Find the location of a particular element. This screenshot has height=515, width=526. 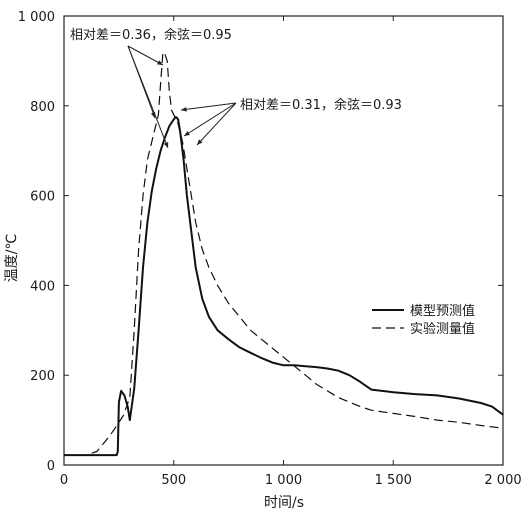

x-tick-label: 2 000 is located at coordinates (502, 480).